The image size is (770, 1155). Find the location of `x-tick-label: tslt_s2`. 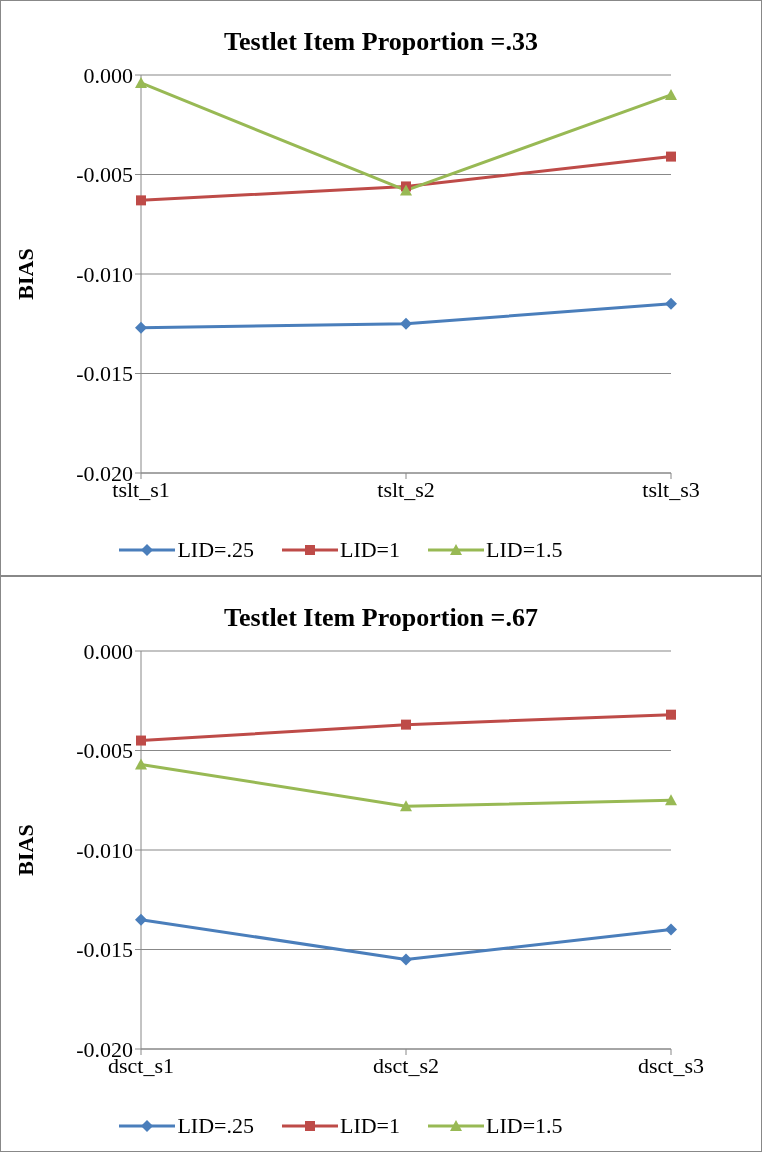

x-tick-label: tslt_s2 is located at coordinates (406, 489).